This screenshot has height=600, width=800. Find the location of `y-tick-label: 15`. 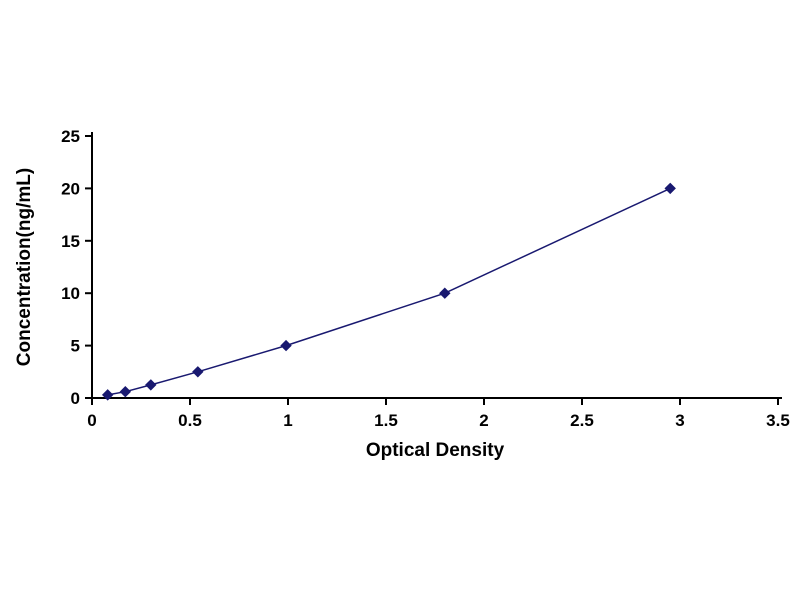

y-tick-label: 15 is located at coordinates (70, 241).